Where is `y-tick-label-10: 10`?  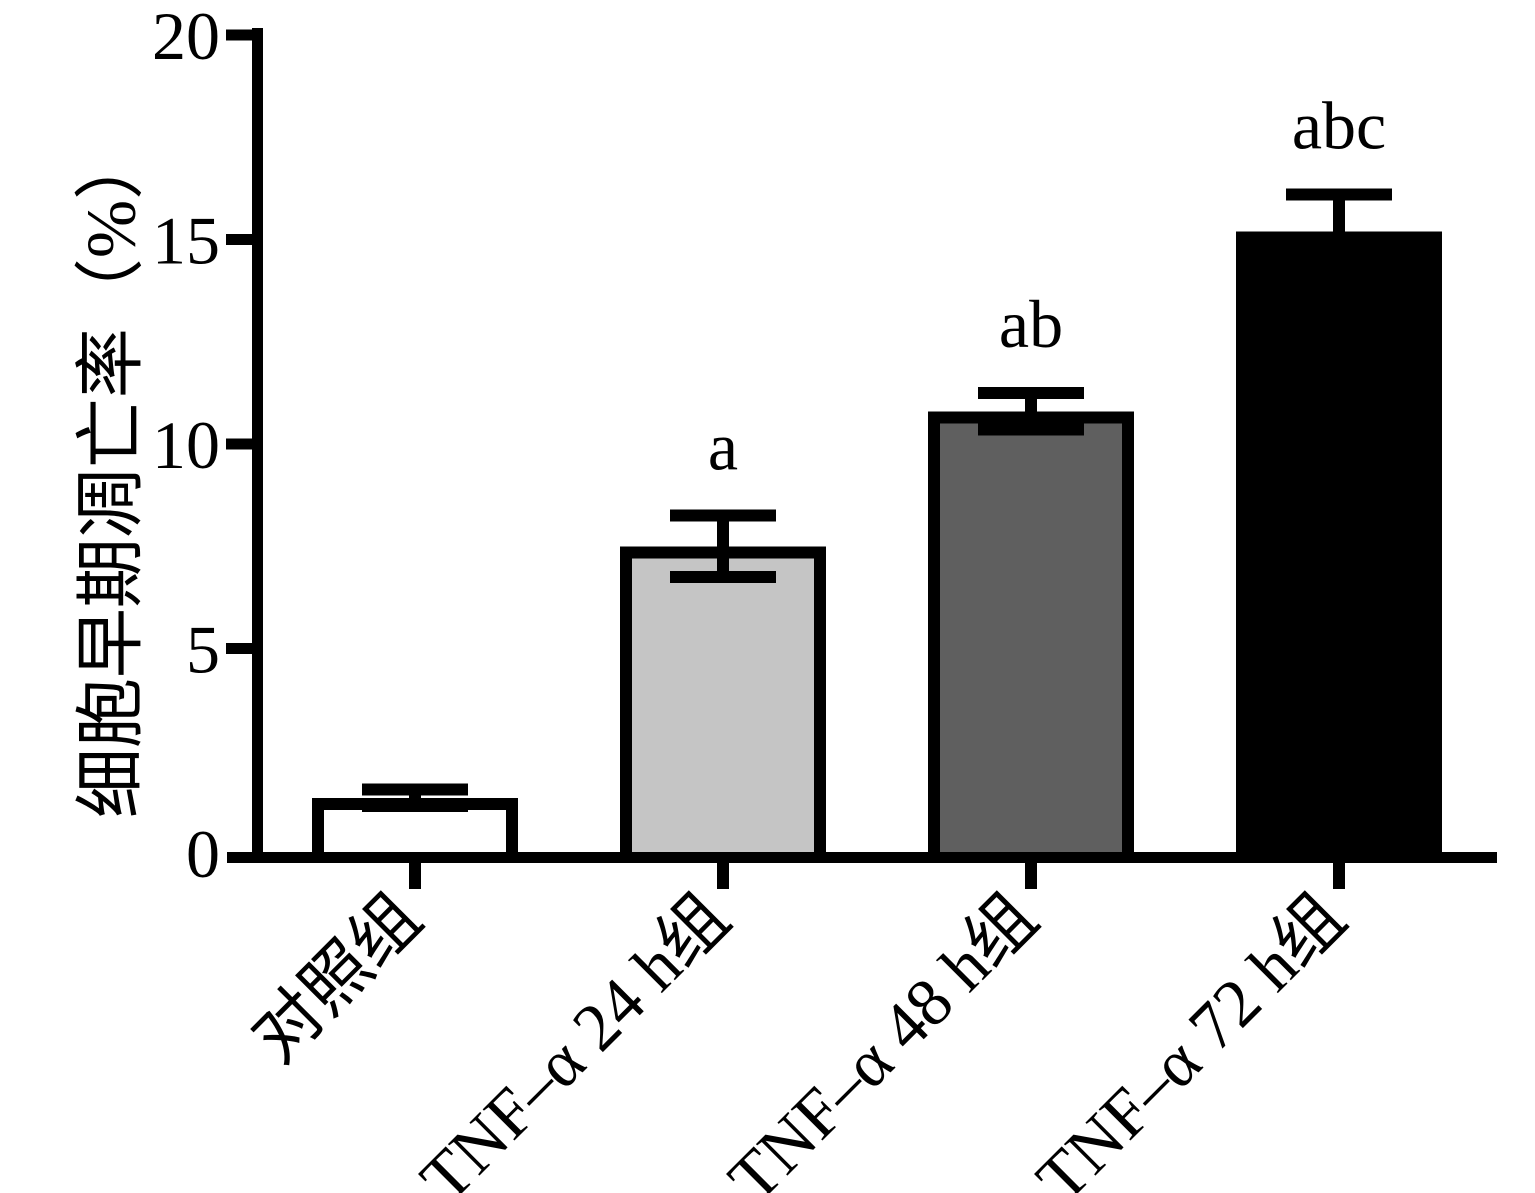 y-tick-label-10: 10 is located at coordinates (186, 445).